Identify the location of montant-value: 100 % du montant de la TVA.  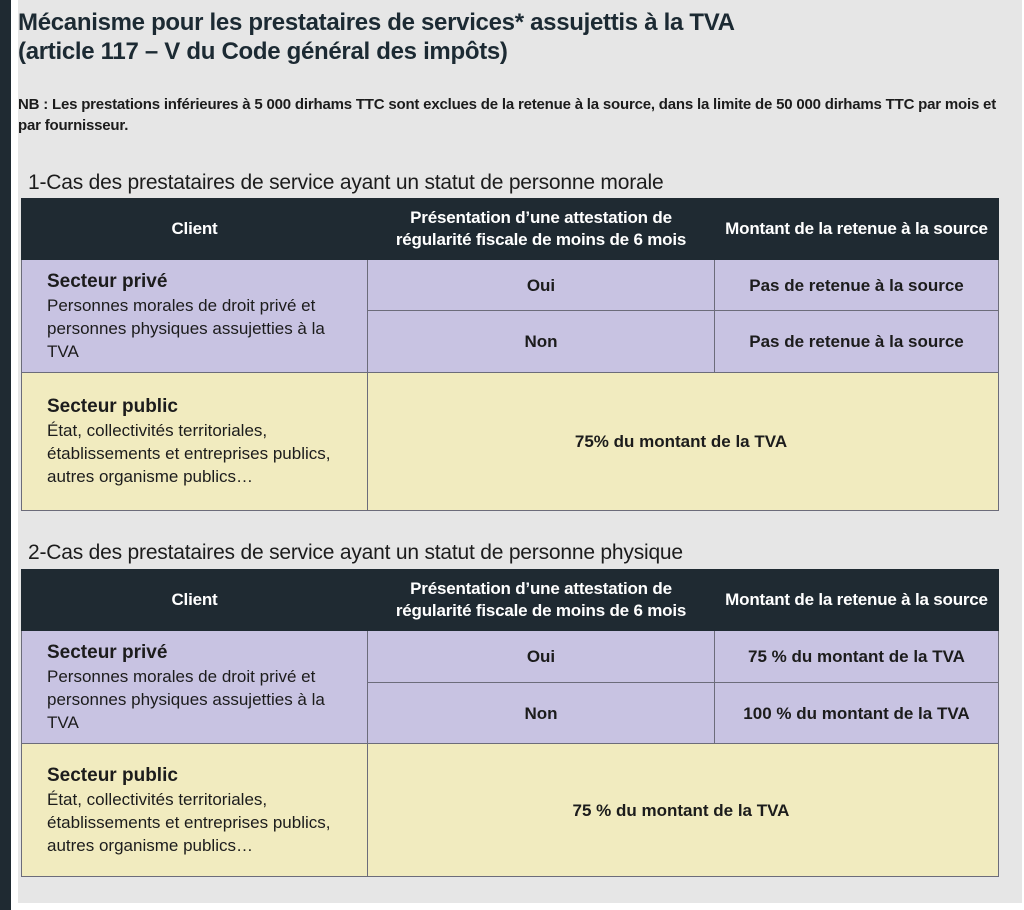
(856, 713).